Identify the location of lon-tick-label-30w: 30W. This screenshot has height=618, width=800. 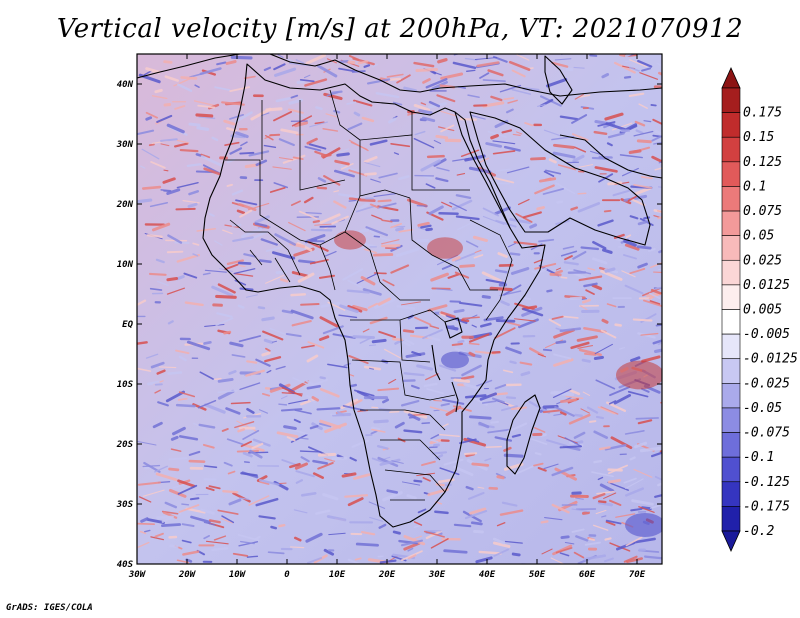
(137, 575).